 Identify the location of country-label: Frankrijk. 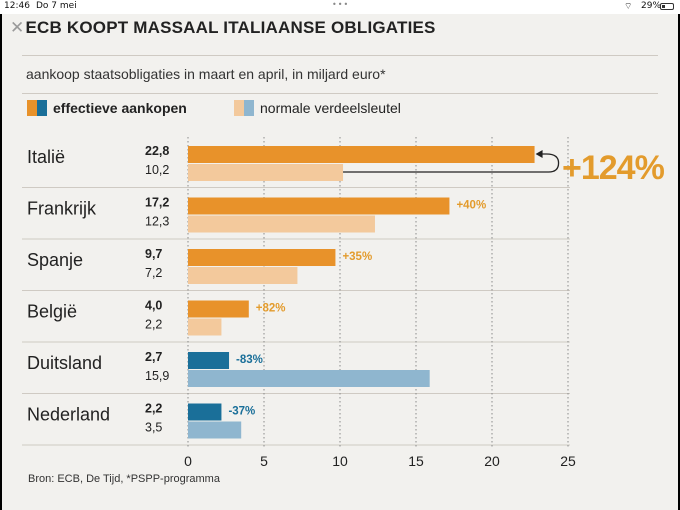
(62, 209).